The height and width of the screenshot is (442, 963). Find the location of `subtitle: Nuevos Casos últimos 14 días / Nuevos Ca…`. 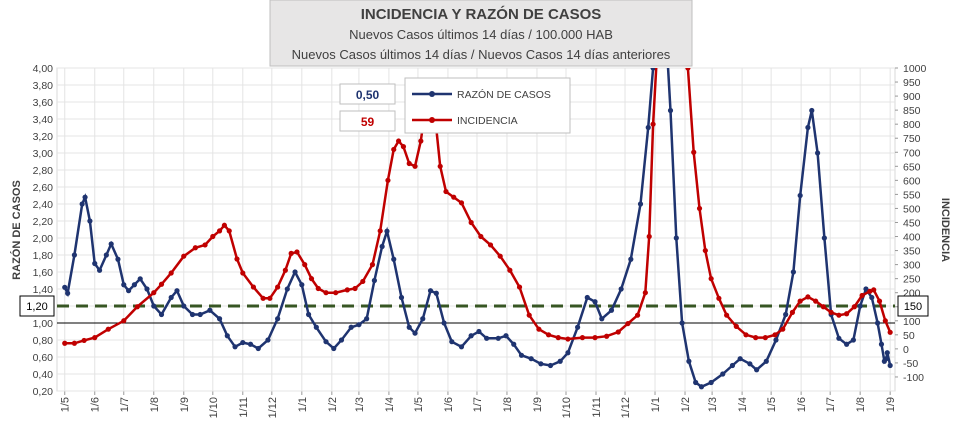

subtitle: Nuevos Casos últimos 14 días / Nuevos Ca… is located at coordinates (481, 54).